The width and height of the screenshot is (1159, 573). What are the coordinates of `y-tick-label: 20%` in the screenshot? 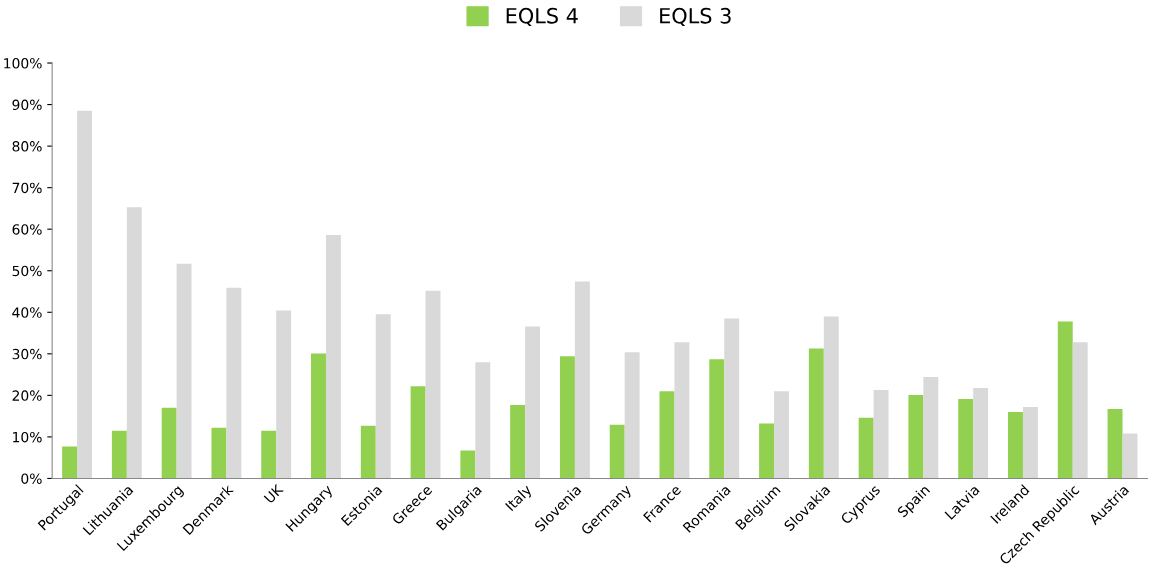 It's located at (27, 395).